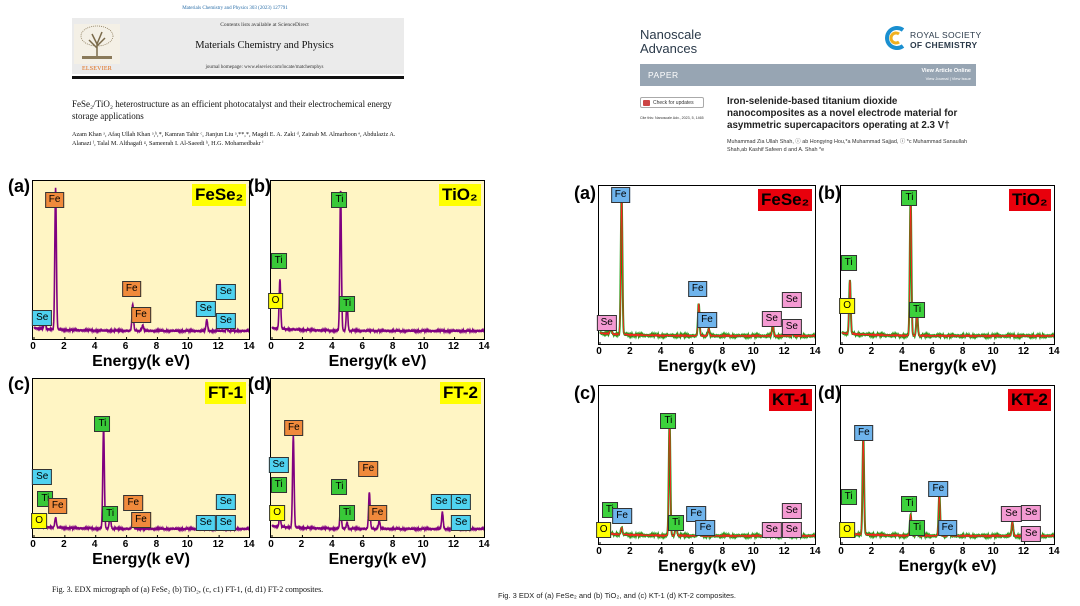 Image resolution: width=1080 pixels, height=606 pixels. I want to click on right-journal-name-line1: Nanoscale, so click(671, 34).